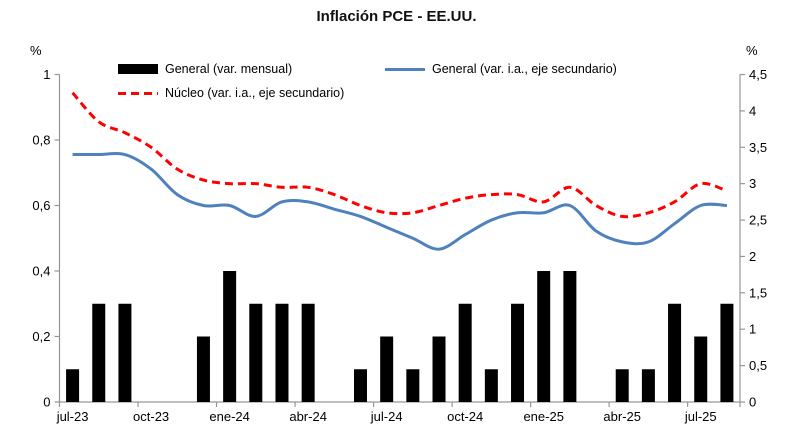 The image size is (793, 436). What do you see at coordinates (46, 402) in the screenshot?
I see `left-axis-tick-label: 0` at bounding box center [46, 402].